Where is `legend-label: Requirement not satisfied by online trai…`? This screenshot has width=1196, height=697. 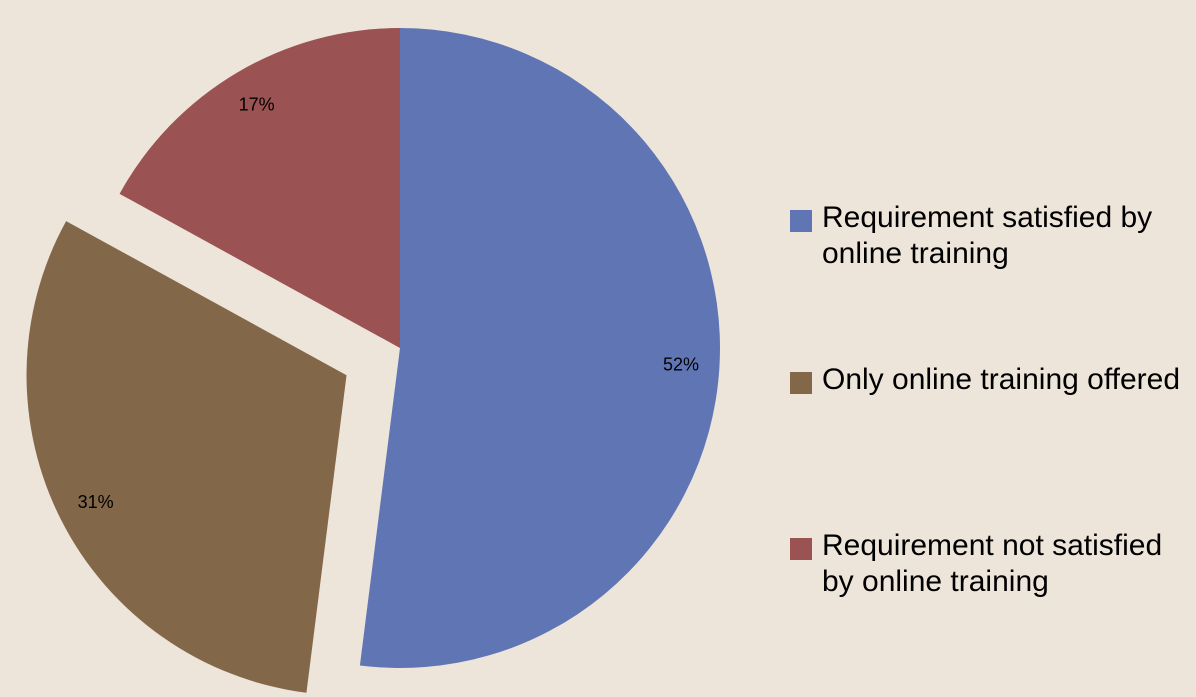
legend-label: Requirement not satisfied by online trai… is located at coordinates (992, 563).